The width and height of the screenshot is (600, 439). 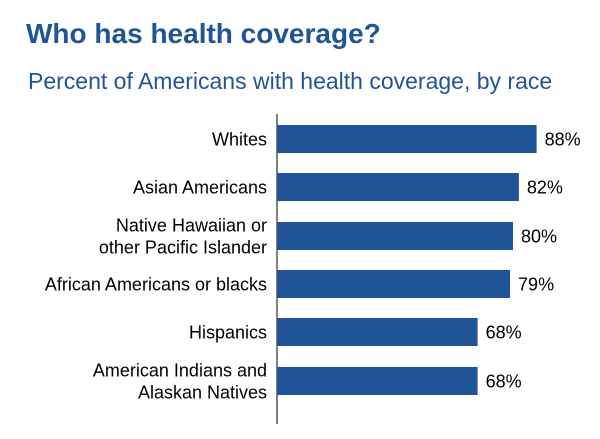 I want to click on category-label: Hispanics, so click(x=228, y=333).